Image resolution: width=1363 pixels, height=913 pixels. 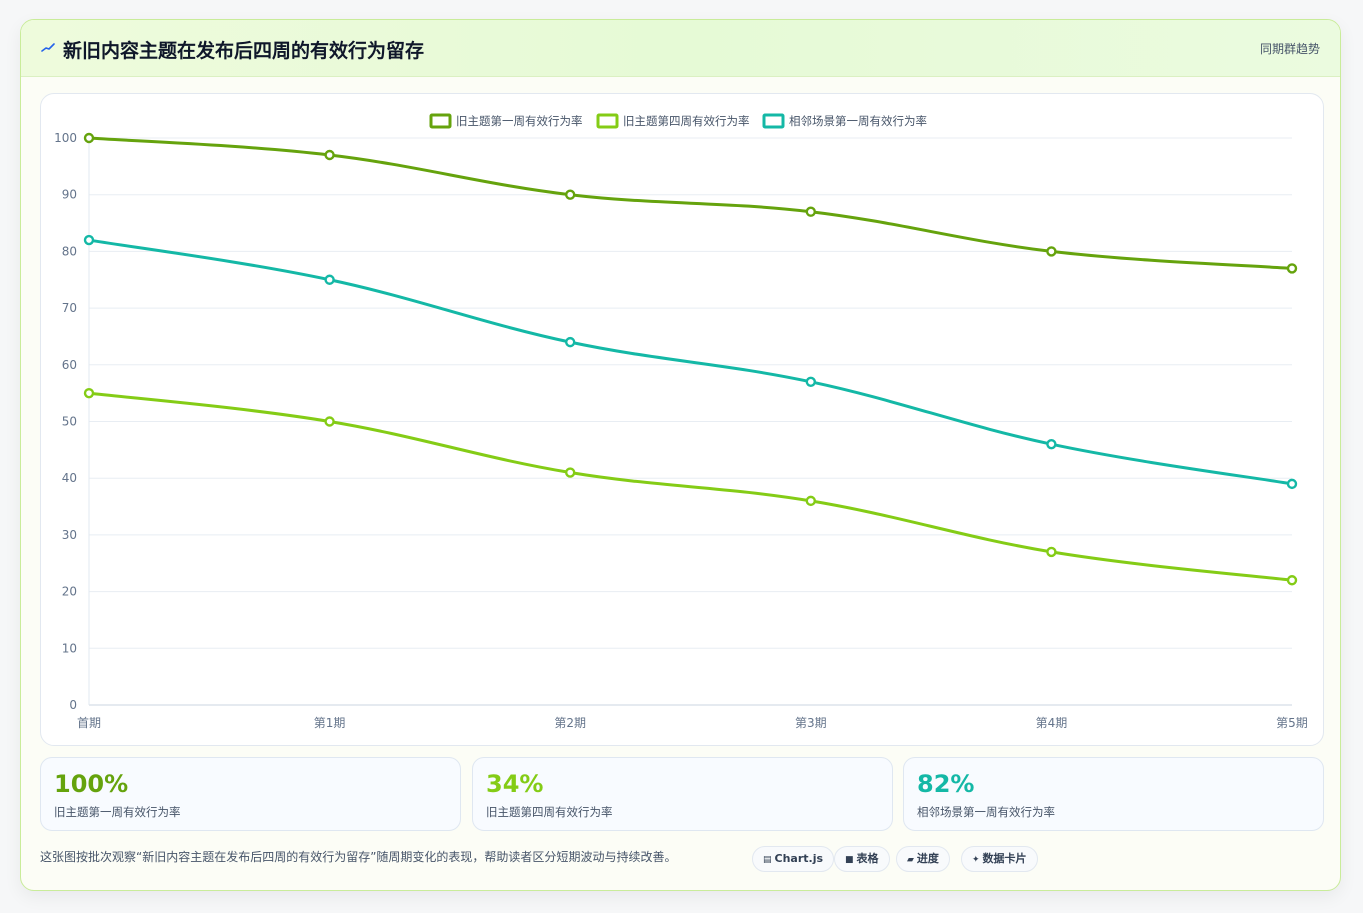 I want to click on stat-label: 旧主题第一周有效行为率, so click(x=117, y=812).